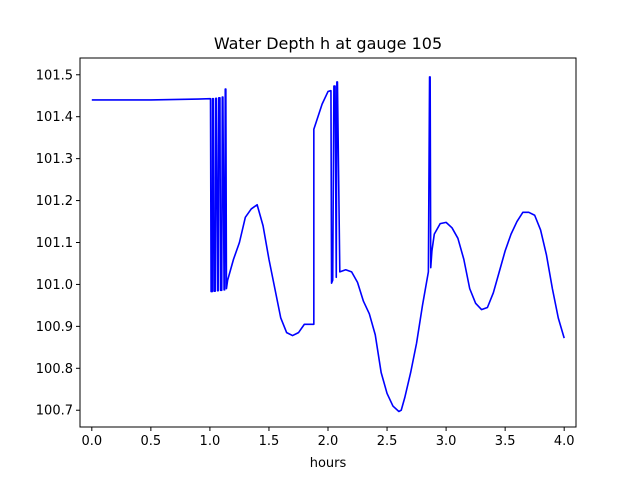 This screenshot has width=640, height=480. I want to click on y-tick-label: 101.5, so click(54, 75).